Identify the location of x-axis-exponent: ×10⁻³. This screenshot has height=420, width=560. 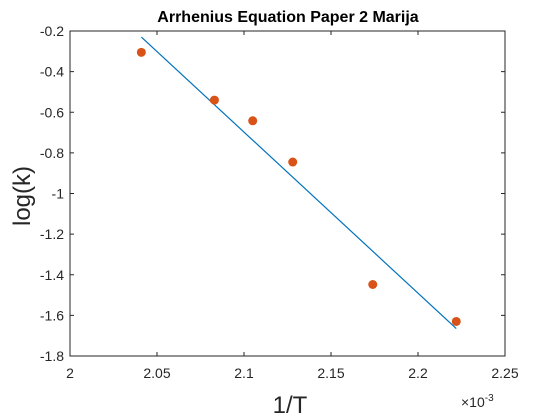
(477, 401).